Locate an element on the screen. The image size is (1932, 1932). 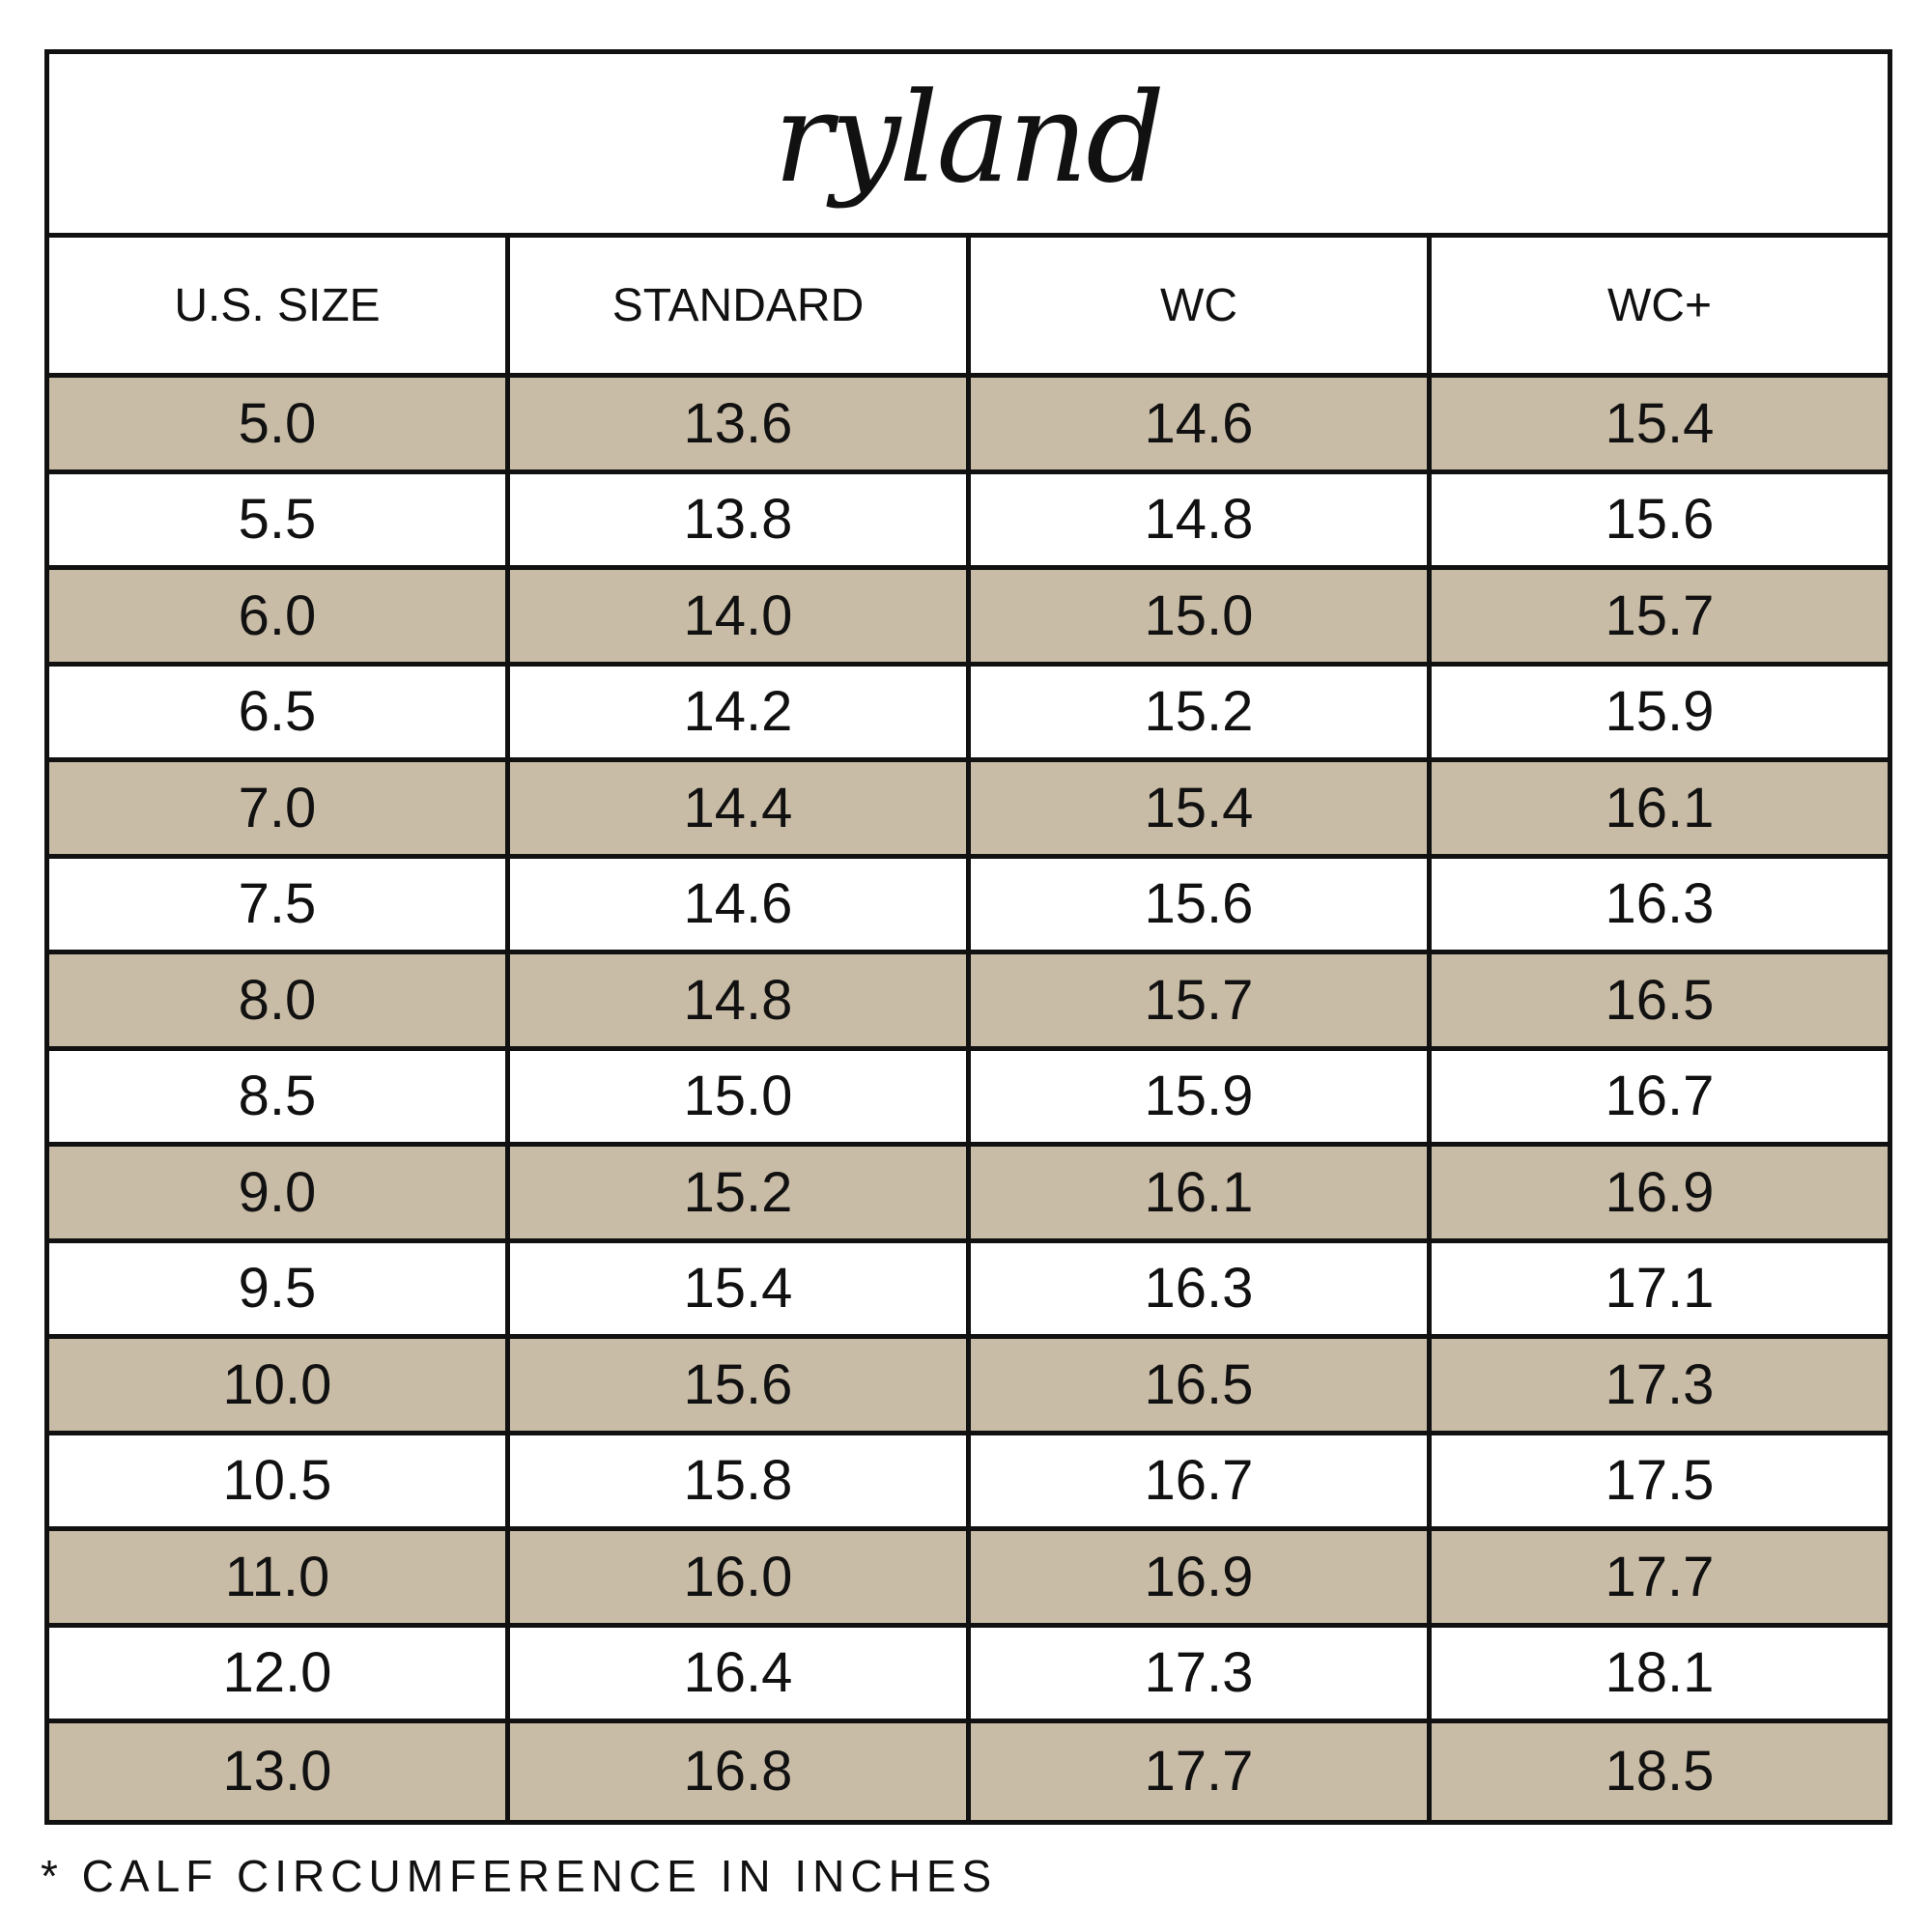
cell-us-size: 5.5 is located at coordinates (279, 519).